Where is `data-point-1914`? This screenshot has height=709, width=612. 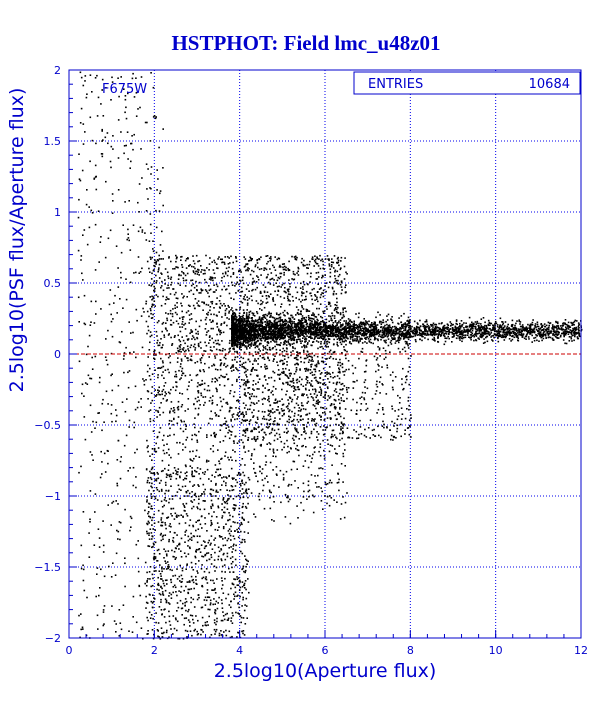 data-point-1914 is located at coordinates (370, 330).